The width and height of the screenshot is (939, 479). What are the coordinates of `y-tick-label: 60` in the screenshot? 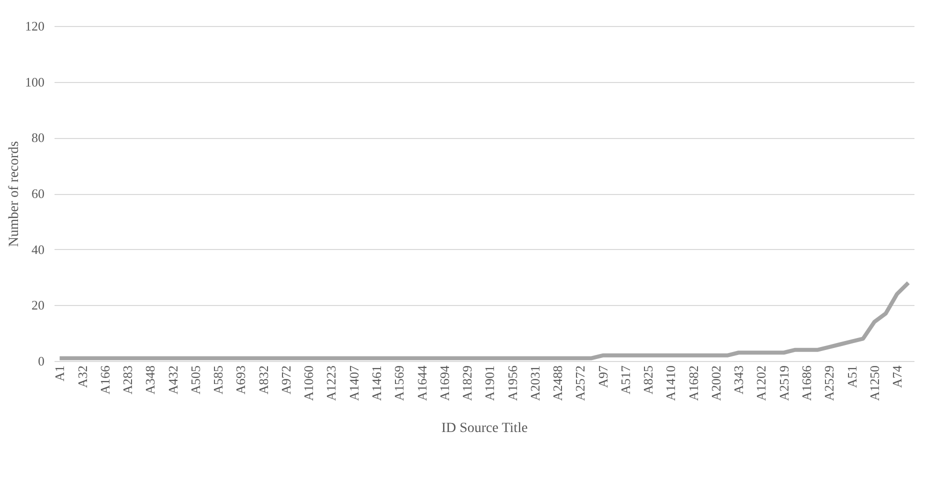 It's located at (38, 193).